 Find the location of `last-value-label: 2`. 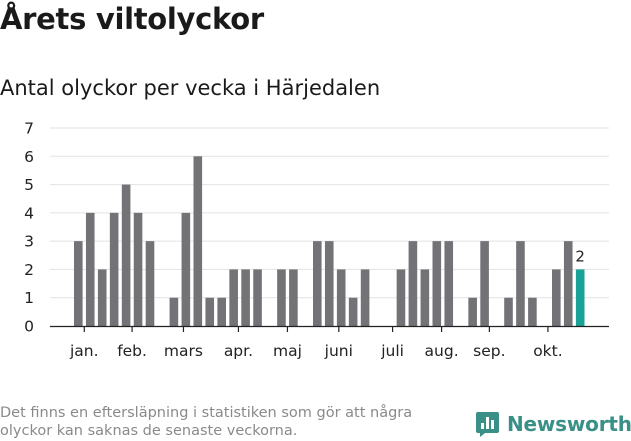

last-value-label: 2 is located at coordinates (580, 256).